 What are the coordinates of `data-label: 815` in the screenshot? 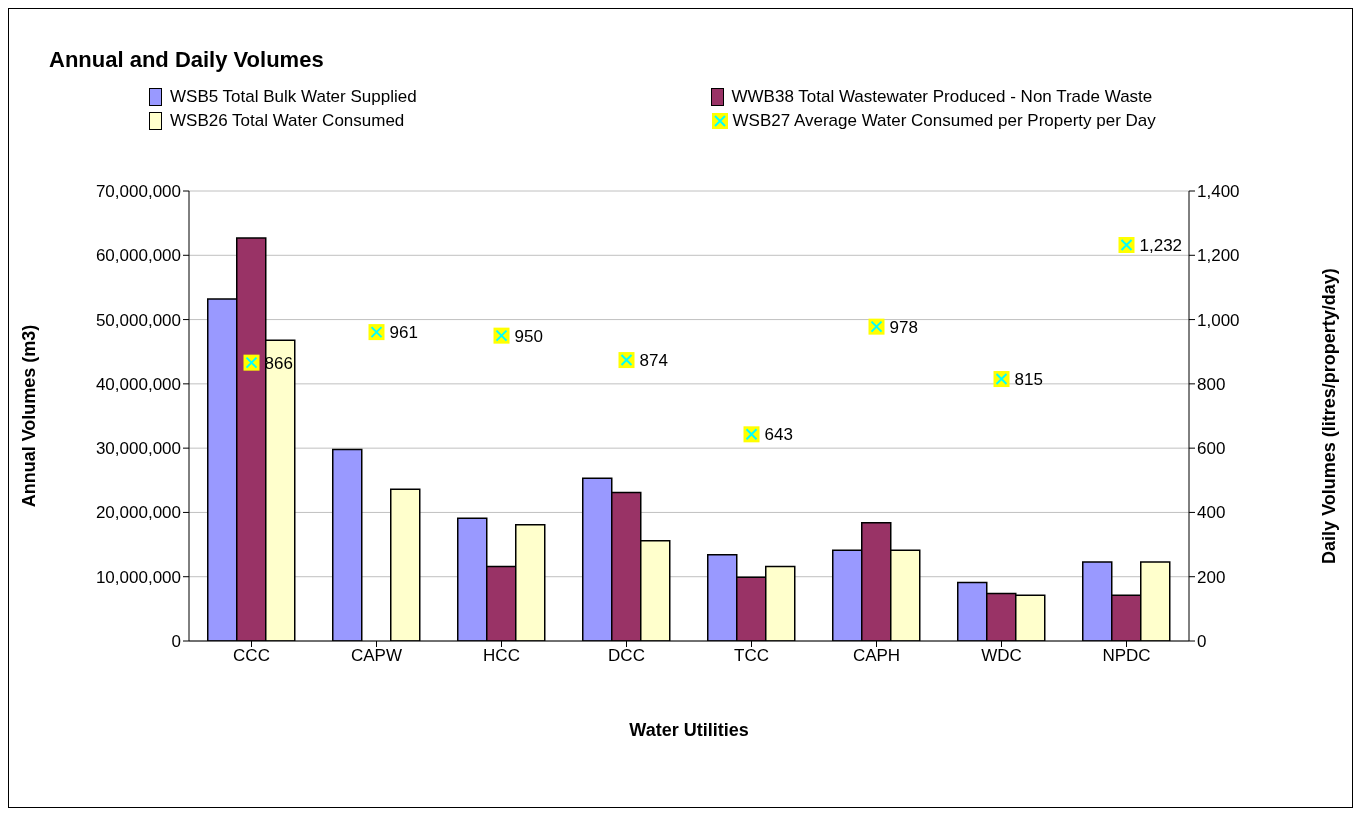 It's located at (1028, 380).